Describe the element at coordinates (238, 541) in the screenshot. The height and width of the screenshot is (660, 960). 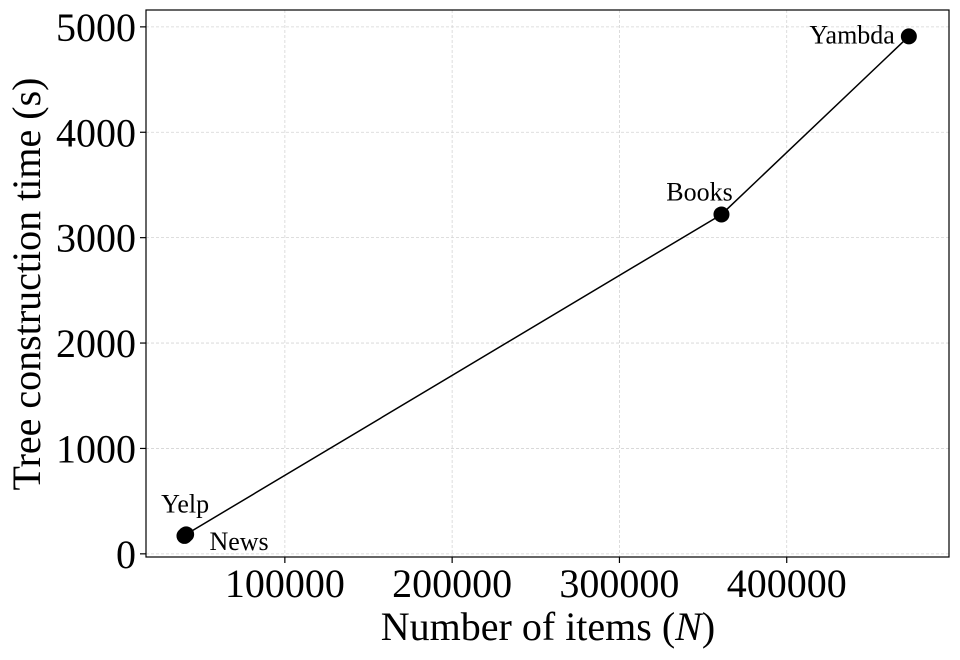
I see `point-annotation: News` at that location.